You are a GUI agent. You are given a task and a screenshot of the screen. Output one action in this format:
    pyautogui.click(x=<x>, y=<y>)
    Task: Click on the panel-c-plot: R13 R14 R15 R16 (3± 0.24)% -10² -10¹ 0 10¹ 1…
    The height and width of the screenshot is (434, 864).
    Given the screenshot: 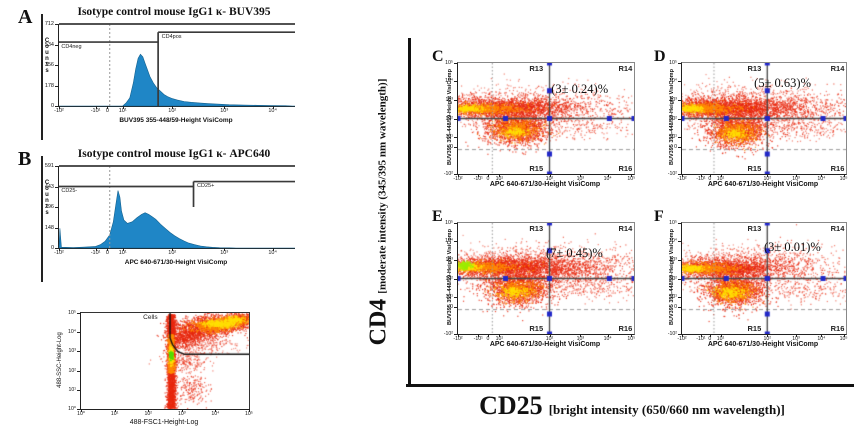 What is the action you would take?
    pyautogui.click(x=540, y=121)
    